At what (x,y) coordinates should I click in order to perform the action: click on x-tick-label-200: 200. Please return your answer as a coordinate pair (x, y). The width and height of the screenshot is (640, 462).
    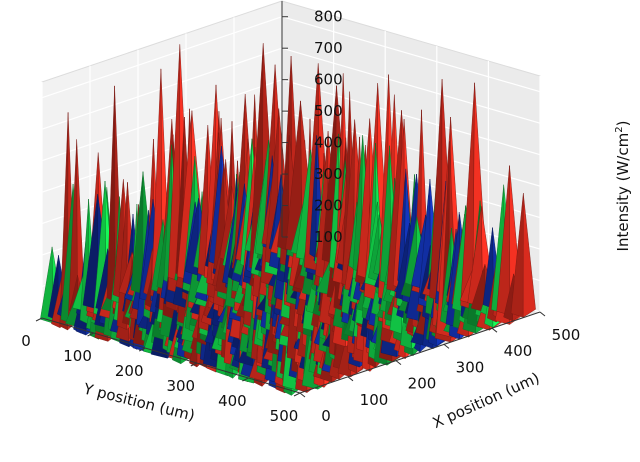
    Looking at the image, I should click on (422, 384).